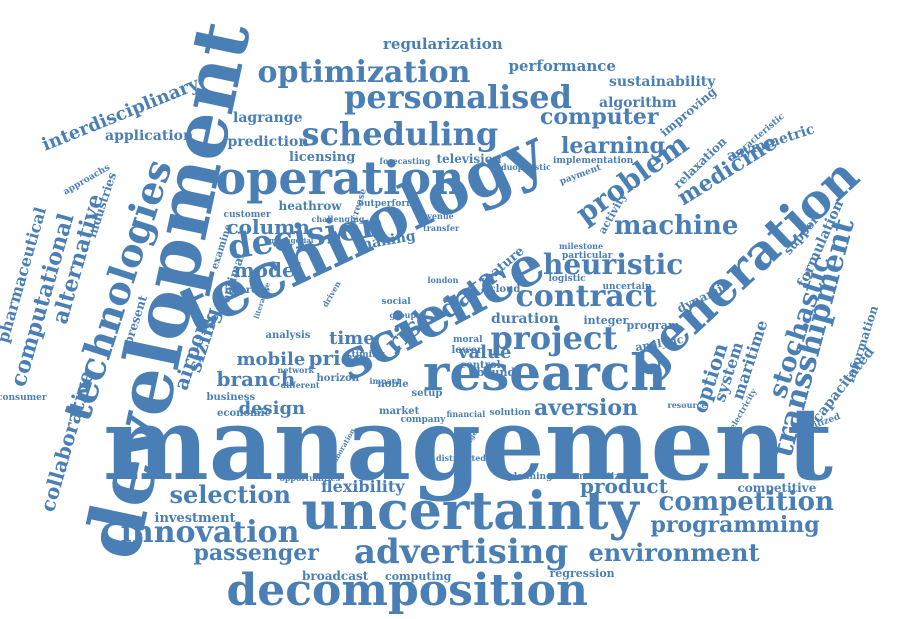 The image size is (900, 619). What do you see at coordinates (505, 290) in the screenshot?
I see `word: cloud` at bounding box center [505, 290].